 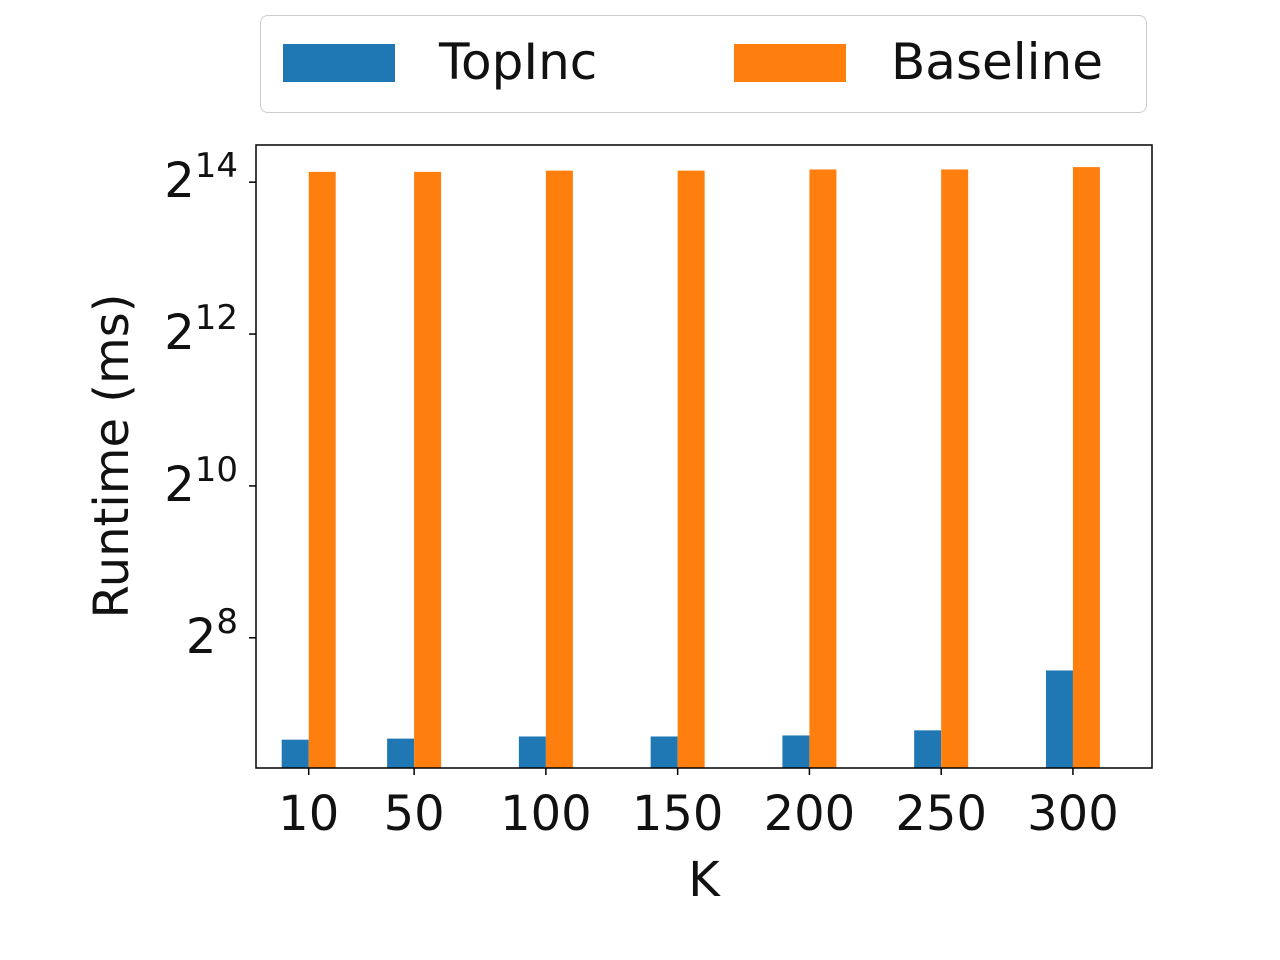 I want to click on y-tick-label: 212, so click(x=201, y=329).